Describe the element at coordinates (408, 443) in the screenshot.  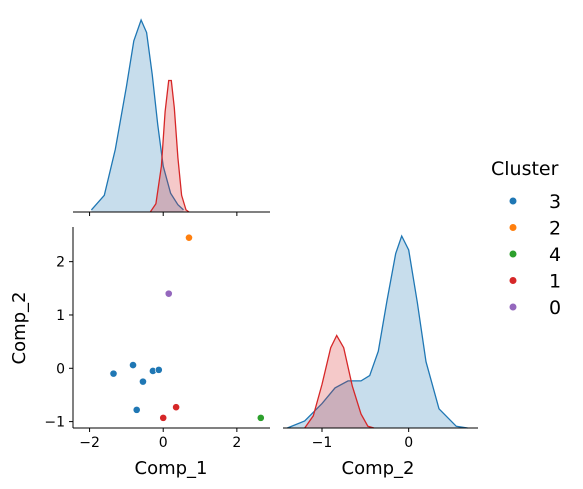
I see `kde2-x-tick-label: 0` at that location.